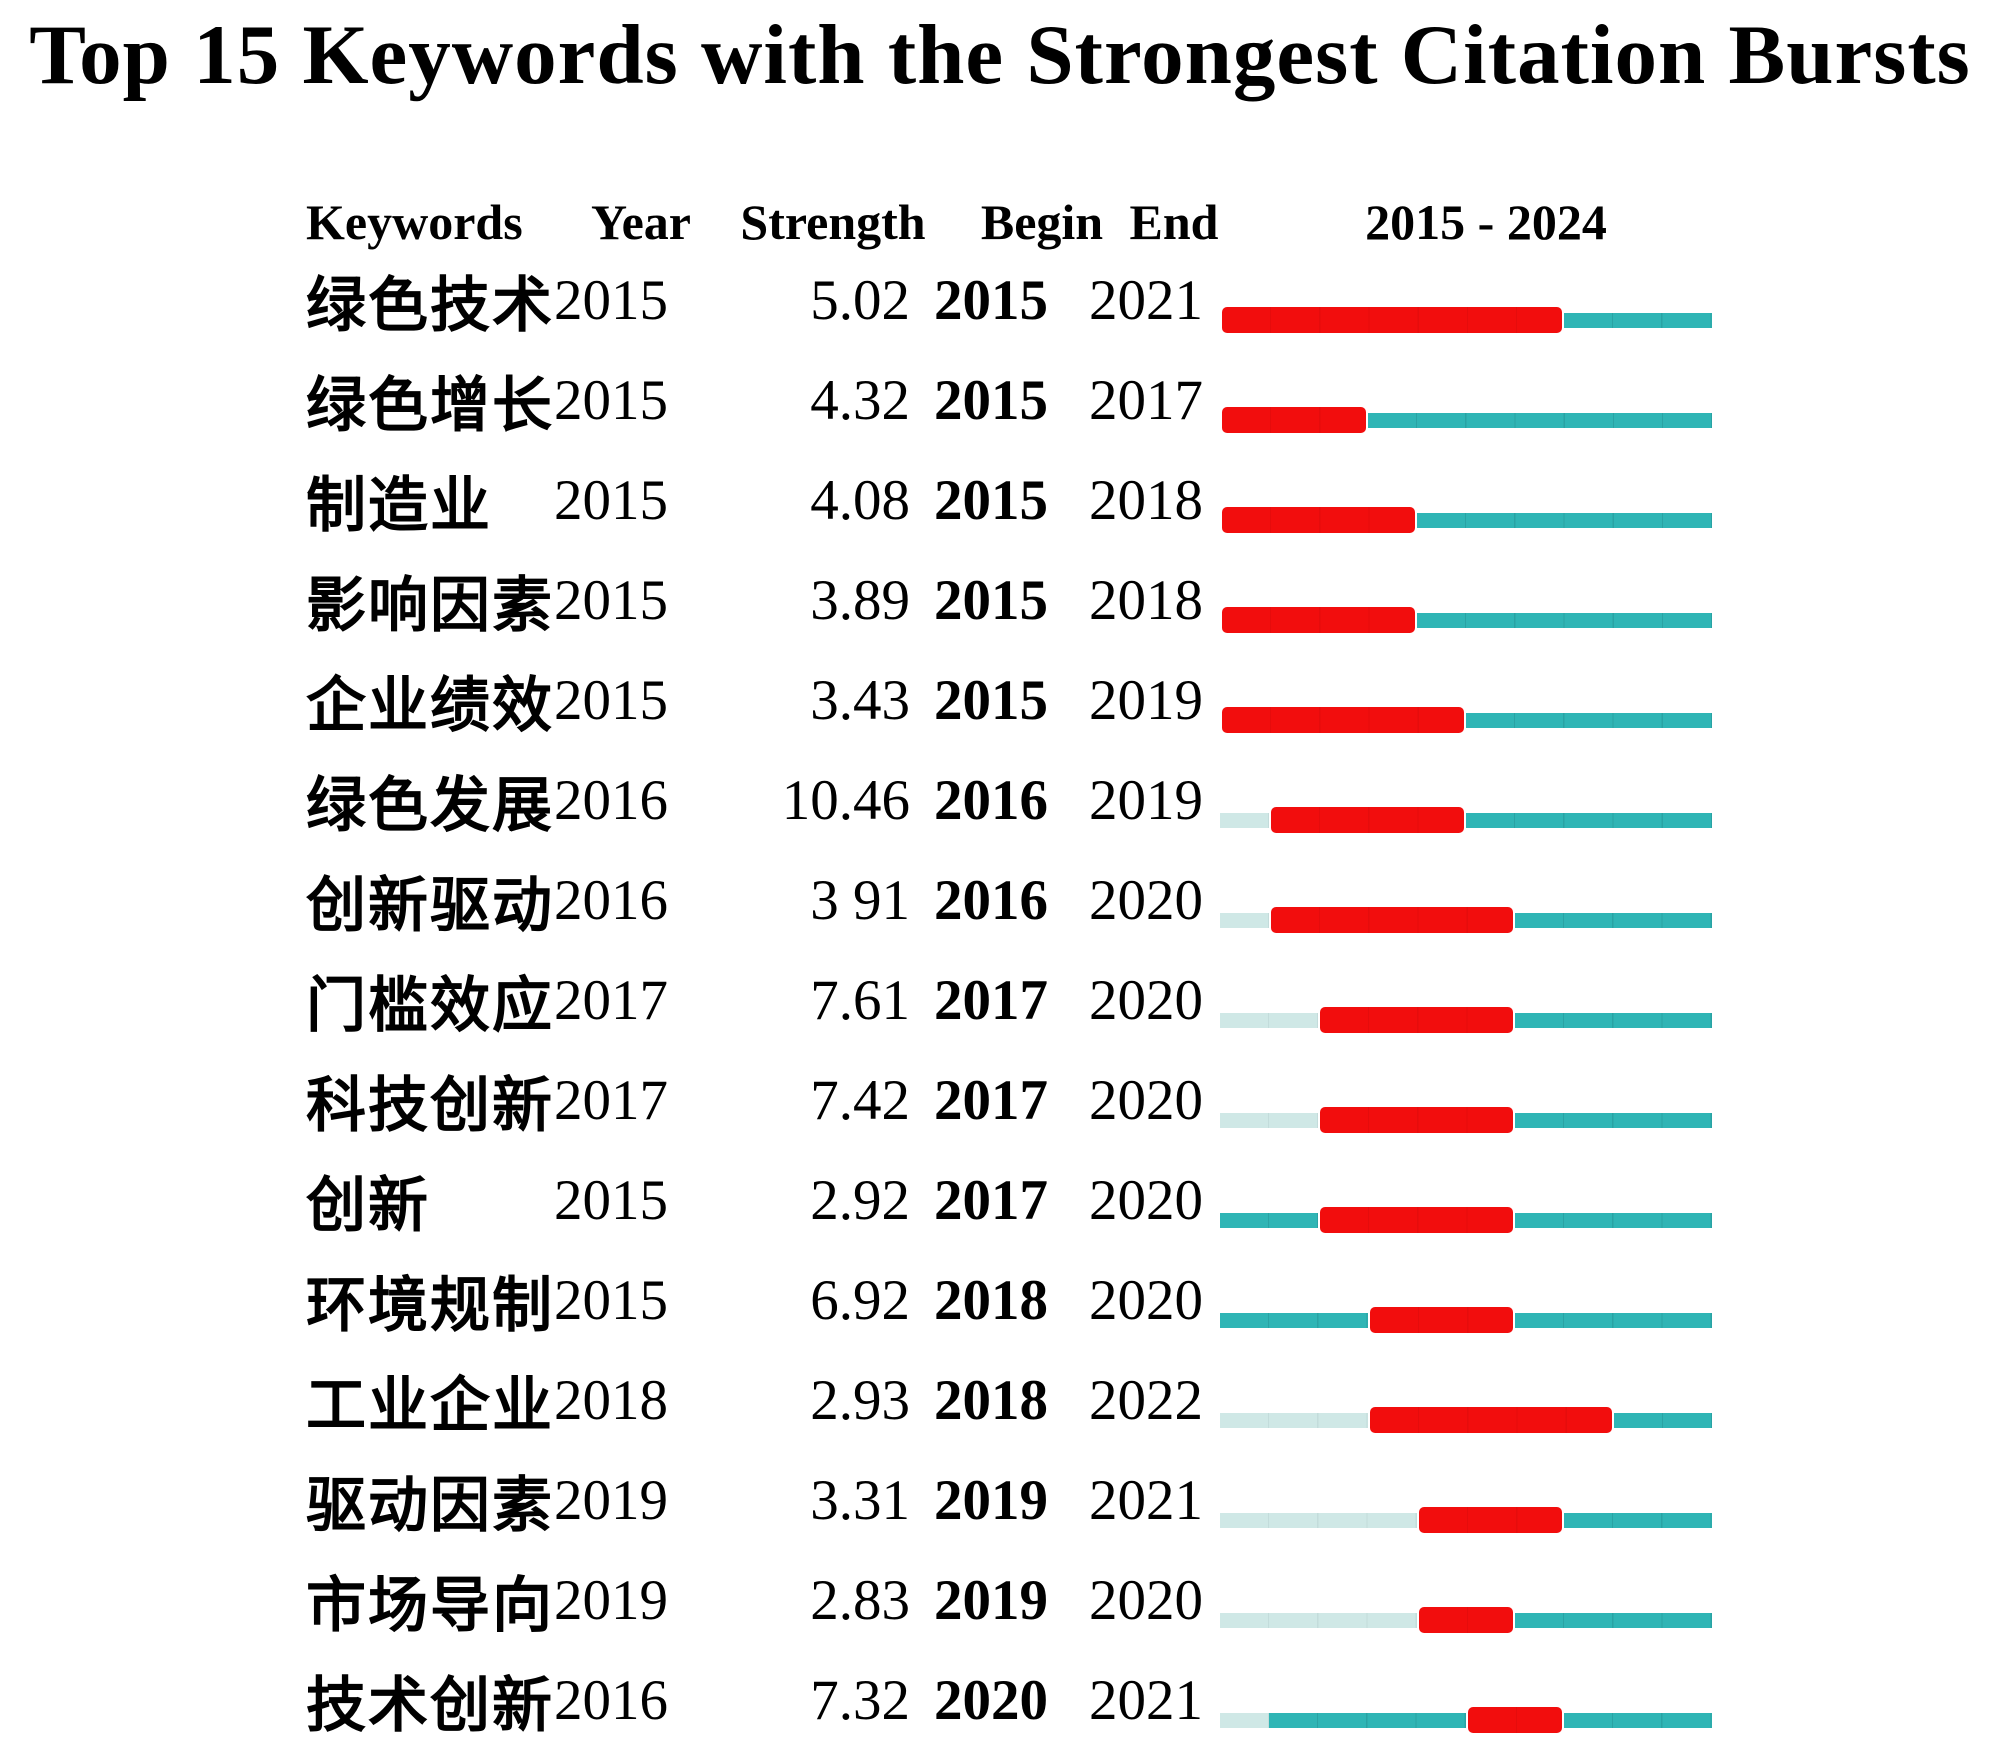 The image size is (2000, 1756). I want to click on column-header-keywords: Keywords, so click(414, 222).